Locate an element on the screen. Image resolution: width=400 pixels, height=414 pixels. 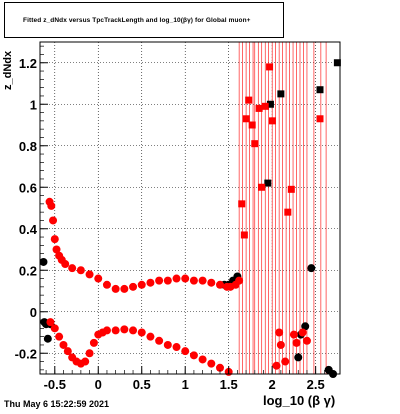
x-tick-label: -0.5 is located at coordinates (55, 384).